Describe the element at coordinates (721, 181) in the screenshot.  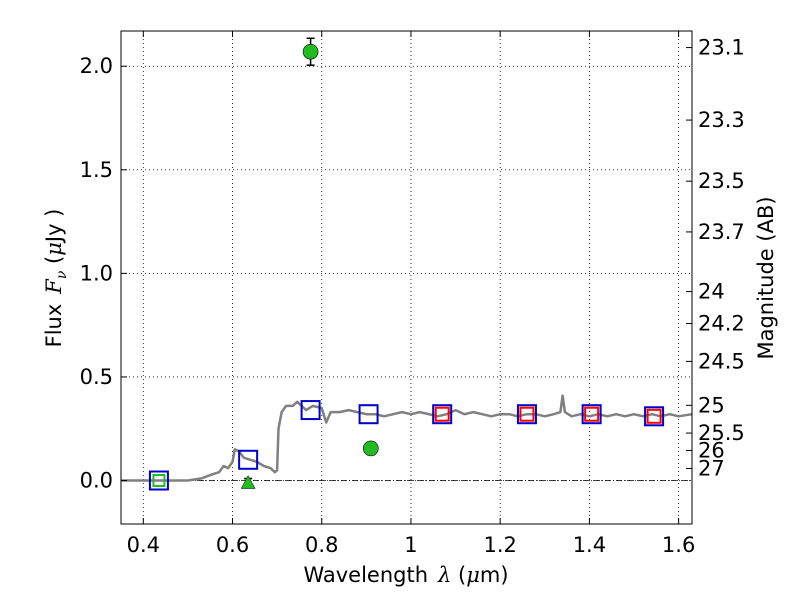
I see `magnitude-tick-label: 23.5` at that location.